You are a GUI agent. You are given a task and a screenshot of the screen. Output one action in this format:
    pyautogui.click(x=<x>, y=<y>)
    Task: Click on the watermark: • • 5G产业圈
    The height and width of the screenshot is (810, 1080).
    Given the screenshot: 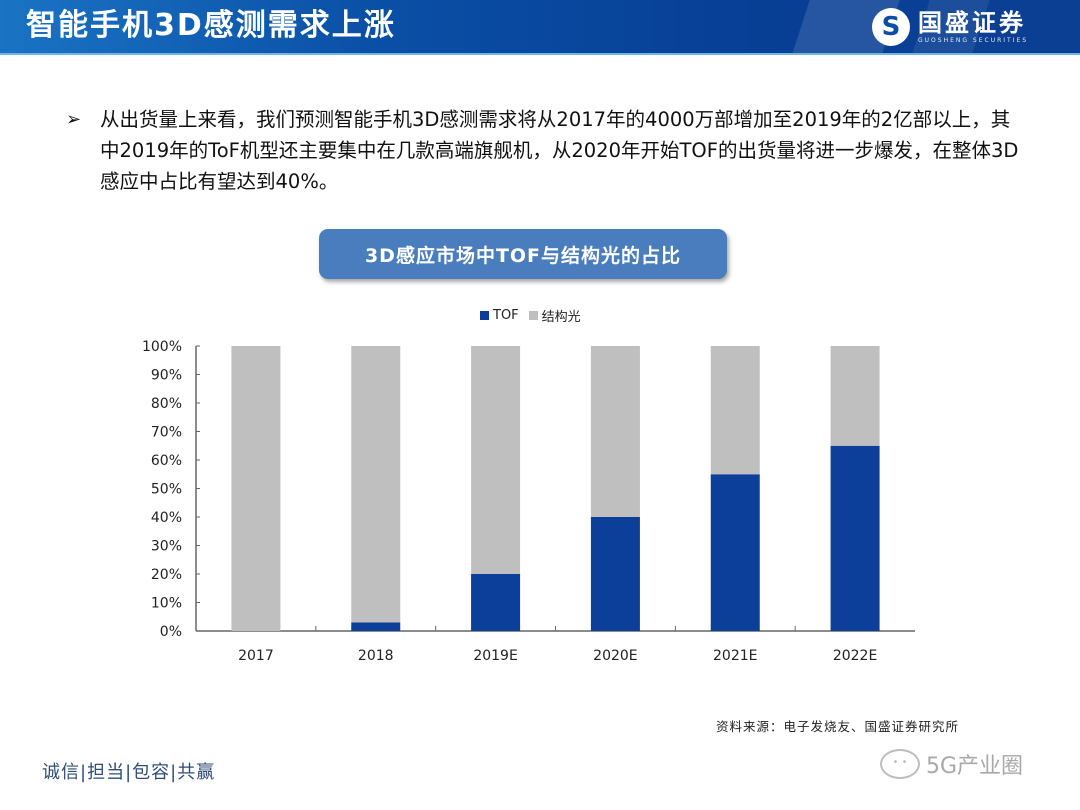 What is the action you would take?
    pyautogui.click(x=951, y=764)
    